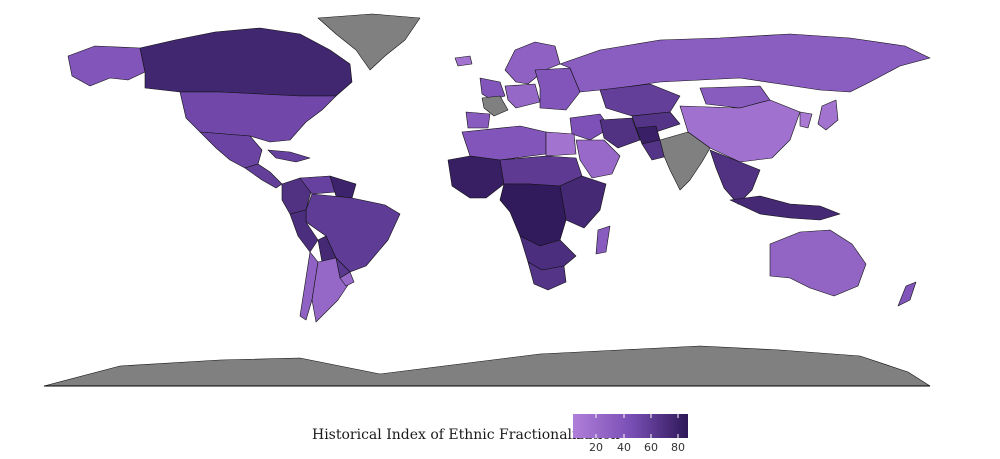  Describe the element at coordinates (735, 177) in the screenshot. I see `region-southeast-asia` at that location.